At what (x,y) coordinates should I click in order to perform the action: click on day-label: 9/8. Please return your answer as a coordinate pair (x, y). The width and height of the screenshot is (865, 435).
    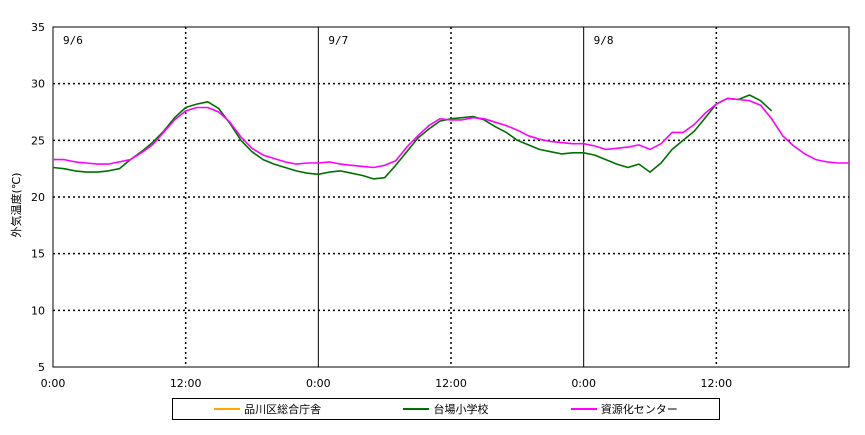
    Looking at the image, I should click on (604, 40).